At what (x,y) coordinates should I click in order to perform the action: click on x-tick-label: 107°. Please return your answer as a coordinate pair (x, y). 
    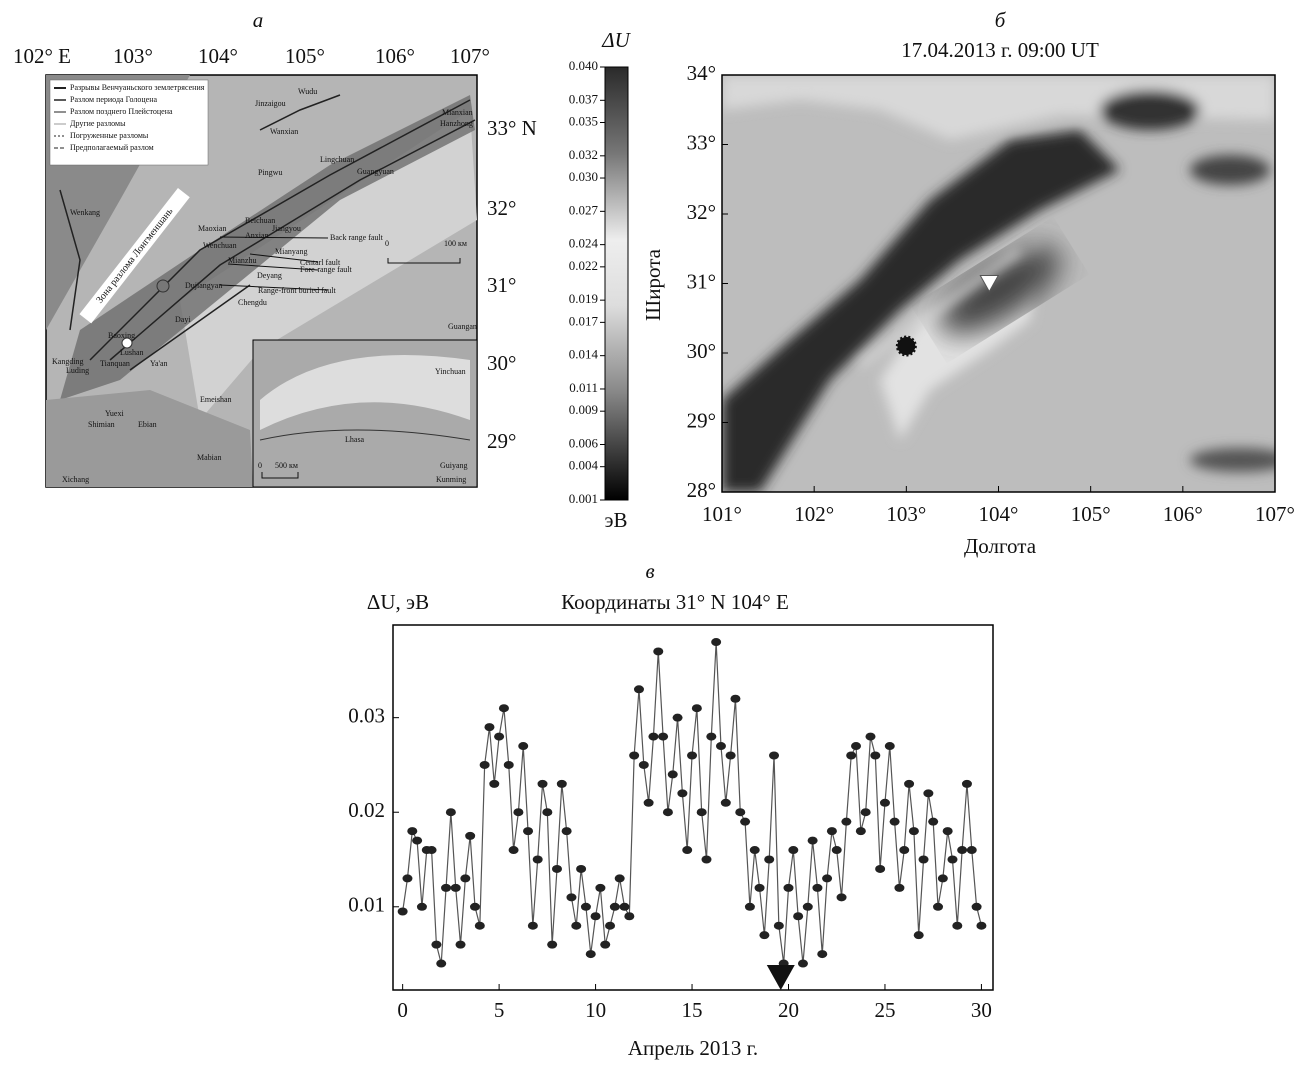
    Looking at the image, I should click on (1275, 514).